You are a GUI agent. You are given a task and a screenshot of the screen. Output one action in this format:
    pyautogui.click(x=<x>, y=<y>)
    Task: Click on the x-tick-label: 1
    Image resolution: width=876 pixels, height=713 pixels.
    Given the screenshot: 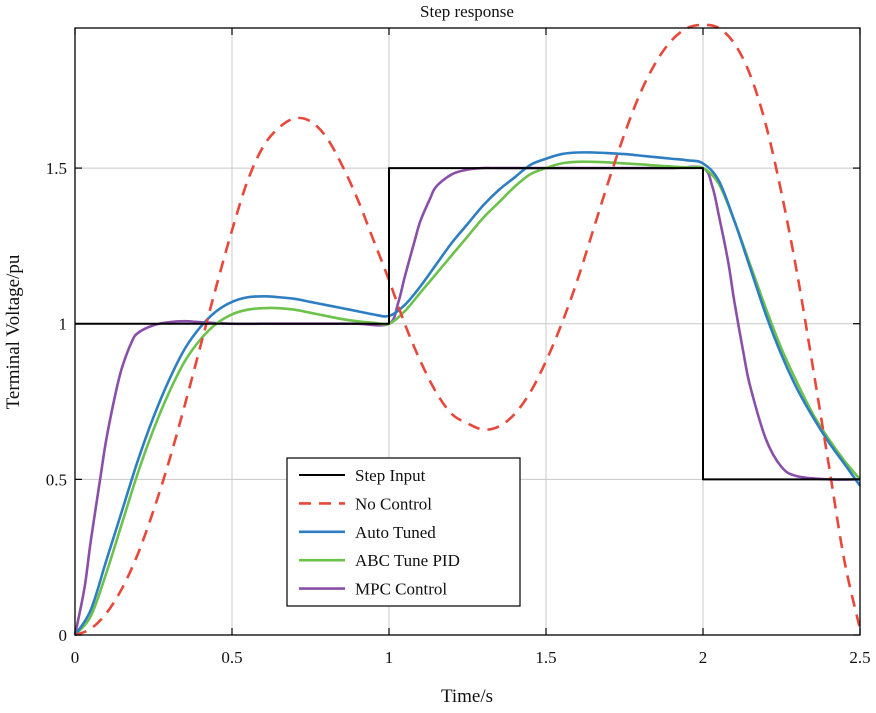 What is the action you would take?
    pyautogui.click(x=389, y=657)
    